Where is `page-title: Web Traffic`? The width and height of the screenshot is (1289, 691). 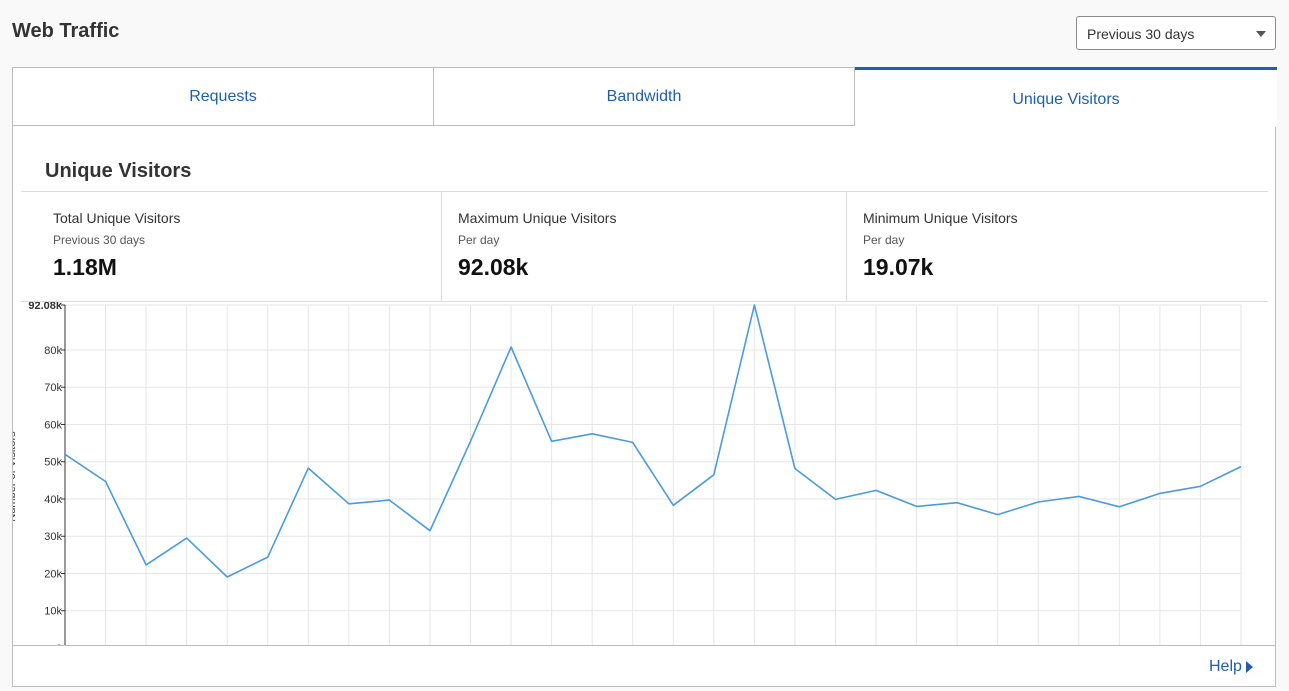 page-title: Web Traffic is located at coordinates (66, 31).